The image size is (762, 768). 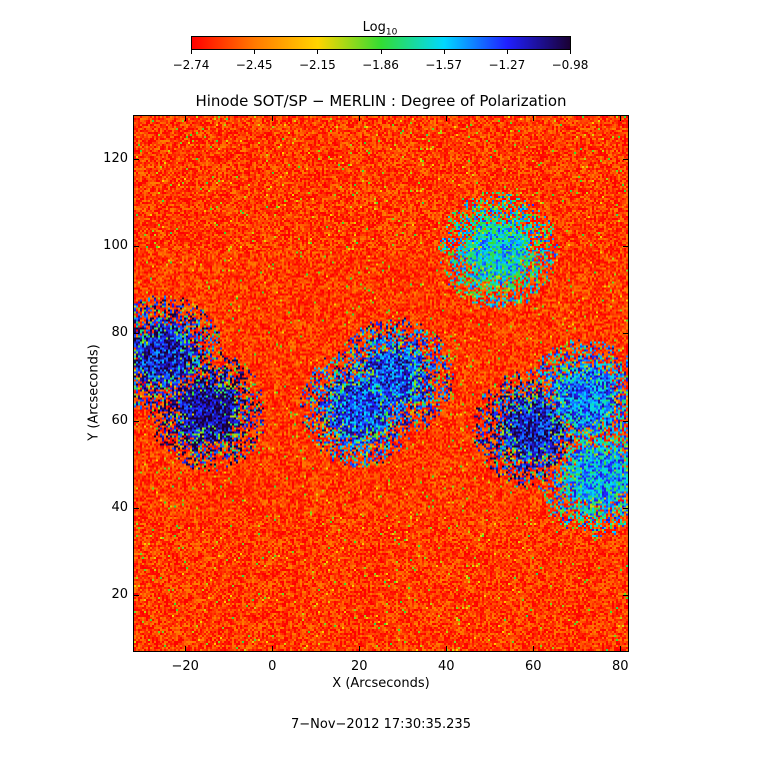 What do you see at coordinates (380, 29) in the screenshot?
I see `colorbar-label: Log10` at bounding box center [380, 29].